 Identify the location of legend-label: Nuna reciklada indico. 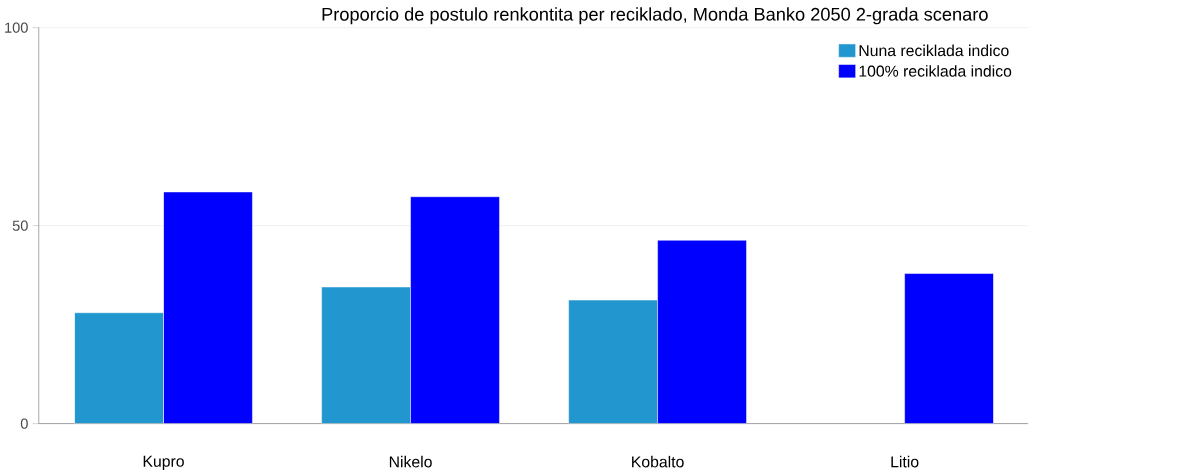
(934, 50).